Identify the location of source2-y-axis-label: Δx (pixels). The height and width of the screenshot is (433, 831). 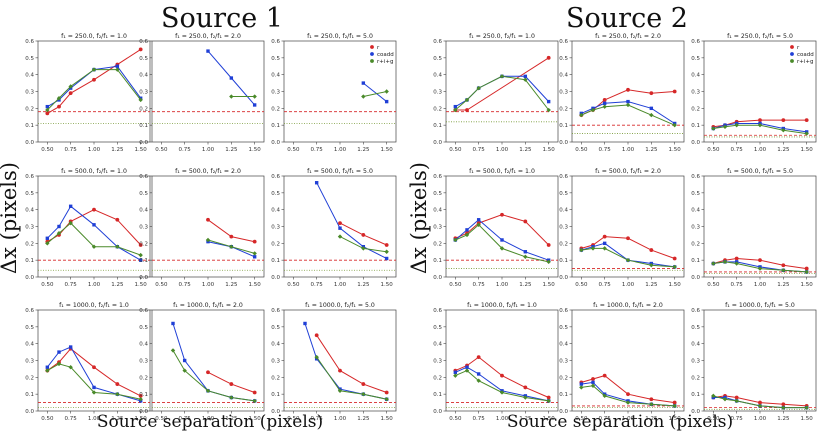
(419, 218).